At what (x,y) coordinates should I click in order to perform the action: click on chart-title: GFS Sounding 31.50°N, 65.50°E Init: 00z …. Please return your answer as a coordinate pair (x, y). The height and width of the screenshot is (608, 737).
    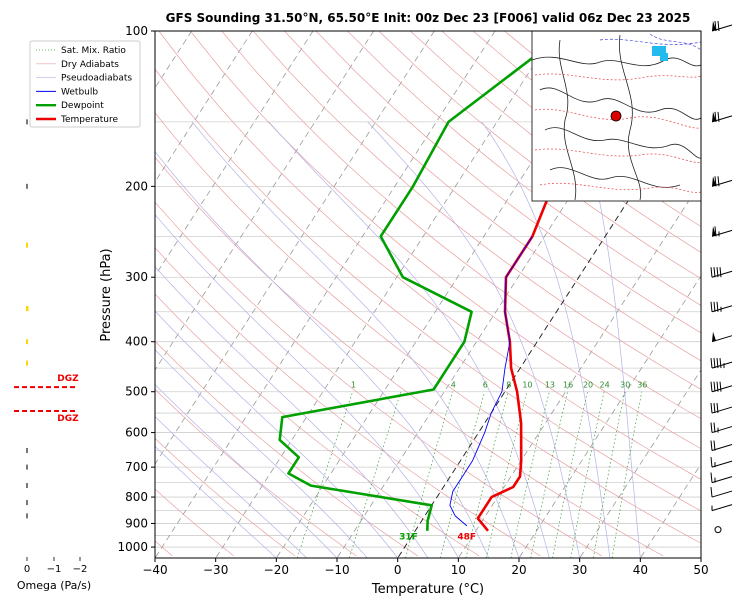
    Looking at the image, I should click on (428, 18).